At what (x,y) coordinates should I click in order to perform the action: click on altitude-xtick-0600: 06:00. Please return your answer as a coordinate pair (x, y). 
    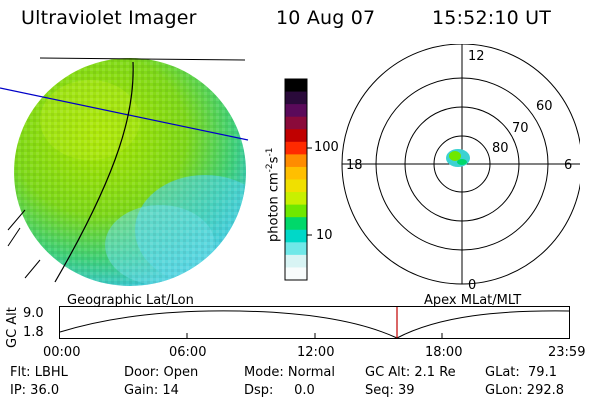
    Looking at the image, I should click on (188, 352).